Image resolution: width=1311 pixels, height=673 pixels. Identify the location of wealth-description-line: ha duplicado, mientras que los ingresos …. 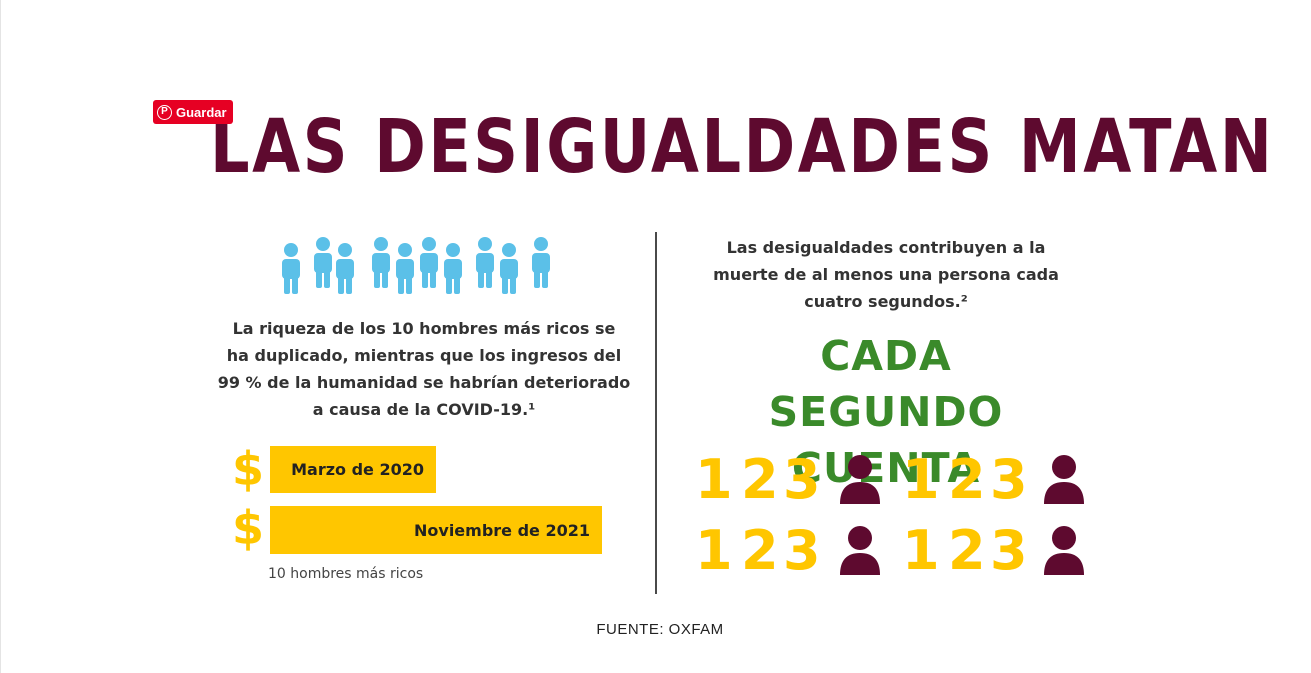
(424, 355).